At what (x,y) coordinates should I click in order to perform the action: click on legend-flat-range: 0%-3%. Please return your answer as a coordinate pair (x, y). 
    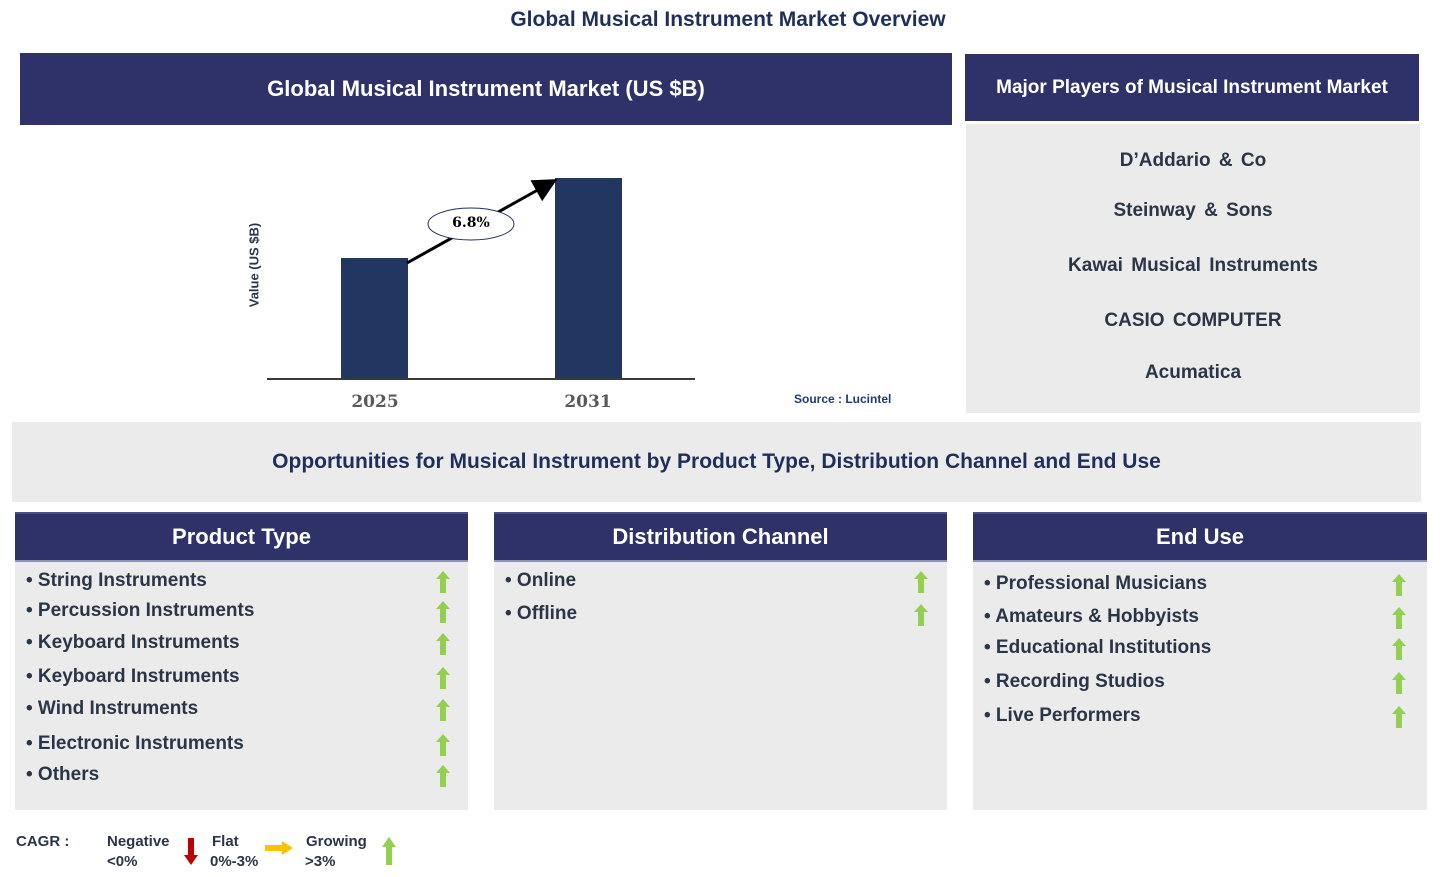
    Looking at the image, I should click on (234, 861).